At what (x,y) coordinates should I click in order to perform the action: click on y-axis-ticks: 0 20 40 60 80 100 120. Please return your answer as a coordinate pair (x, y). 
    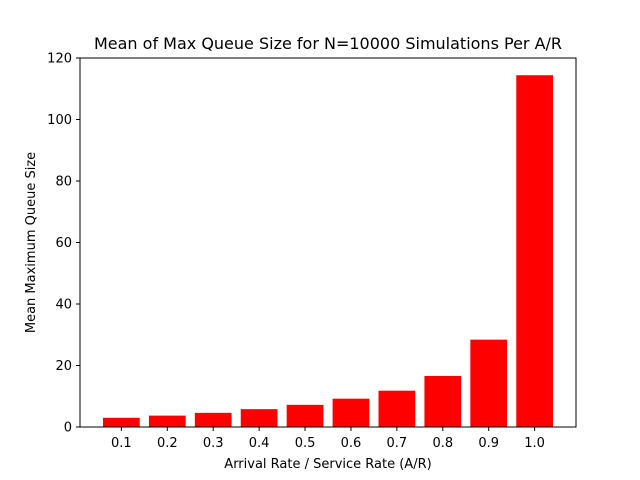
    Looking at the image, I should click on (63, 244).